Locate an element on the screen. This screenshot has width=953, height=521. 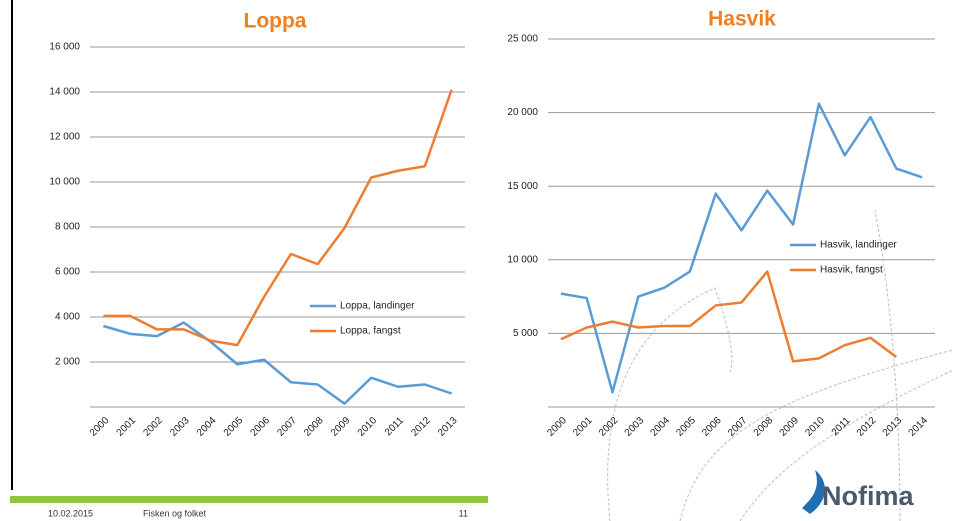
legend-label: Hasvik, landinger is located at coordinates (858, 245).